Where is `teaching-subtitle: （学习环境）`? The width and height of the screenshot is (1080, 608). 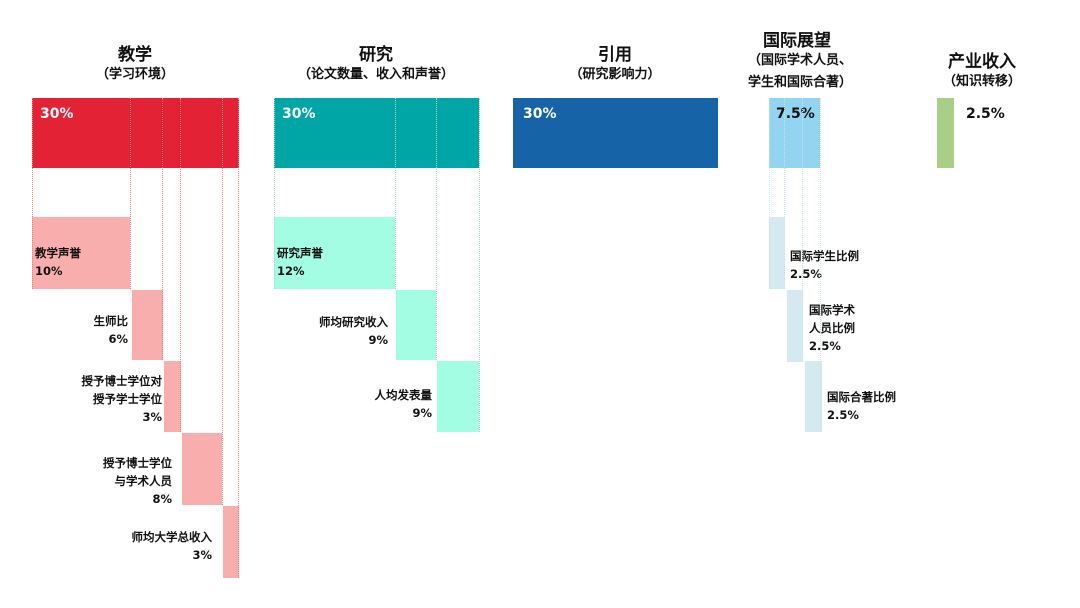 teaching-subtitle: （学习环境） is located at coordinates (135, 74).